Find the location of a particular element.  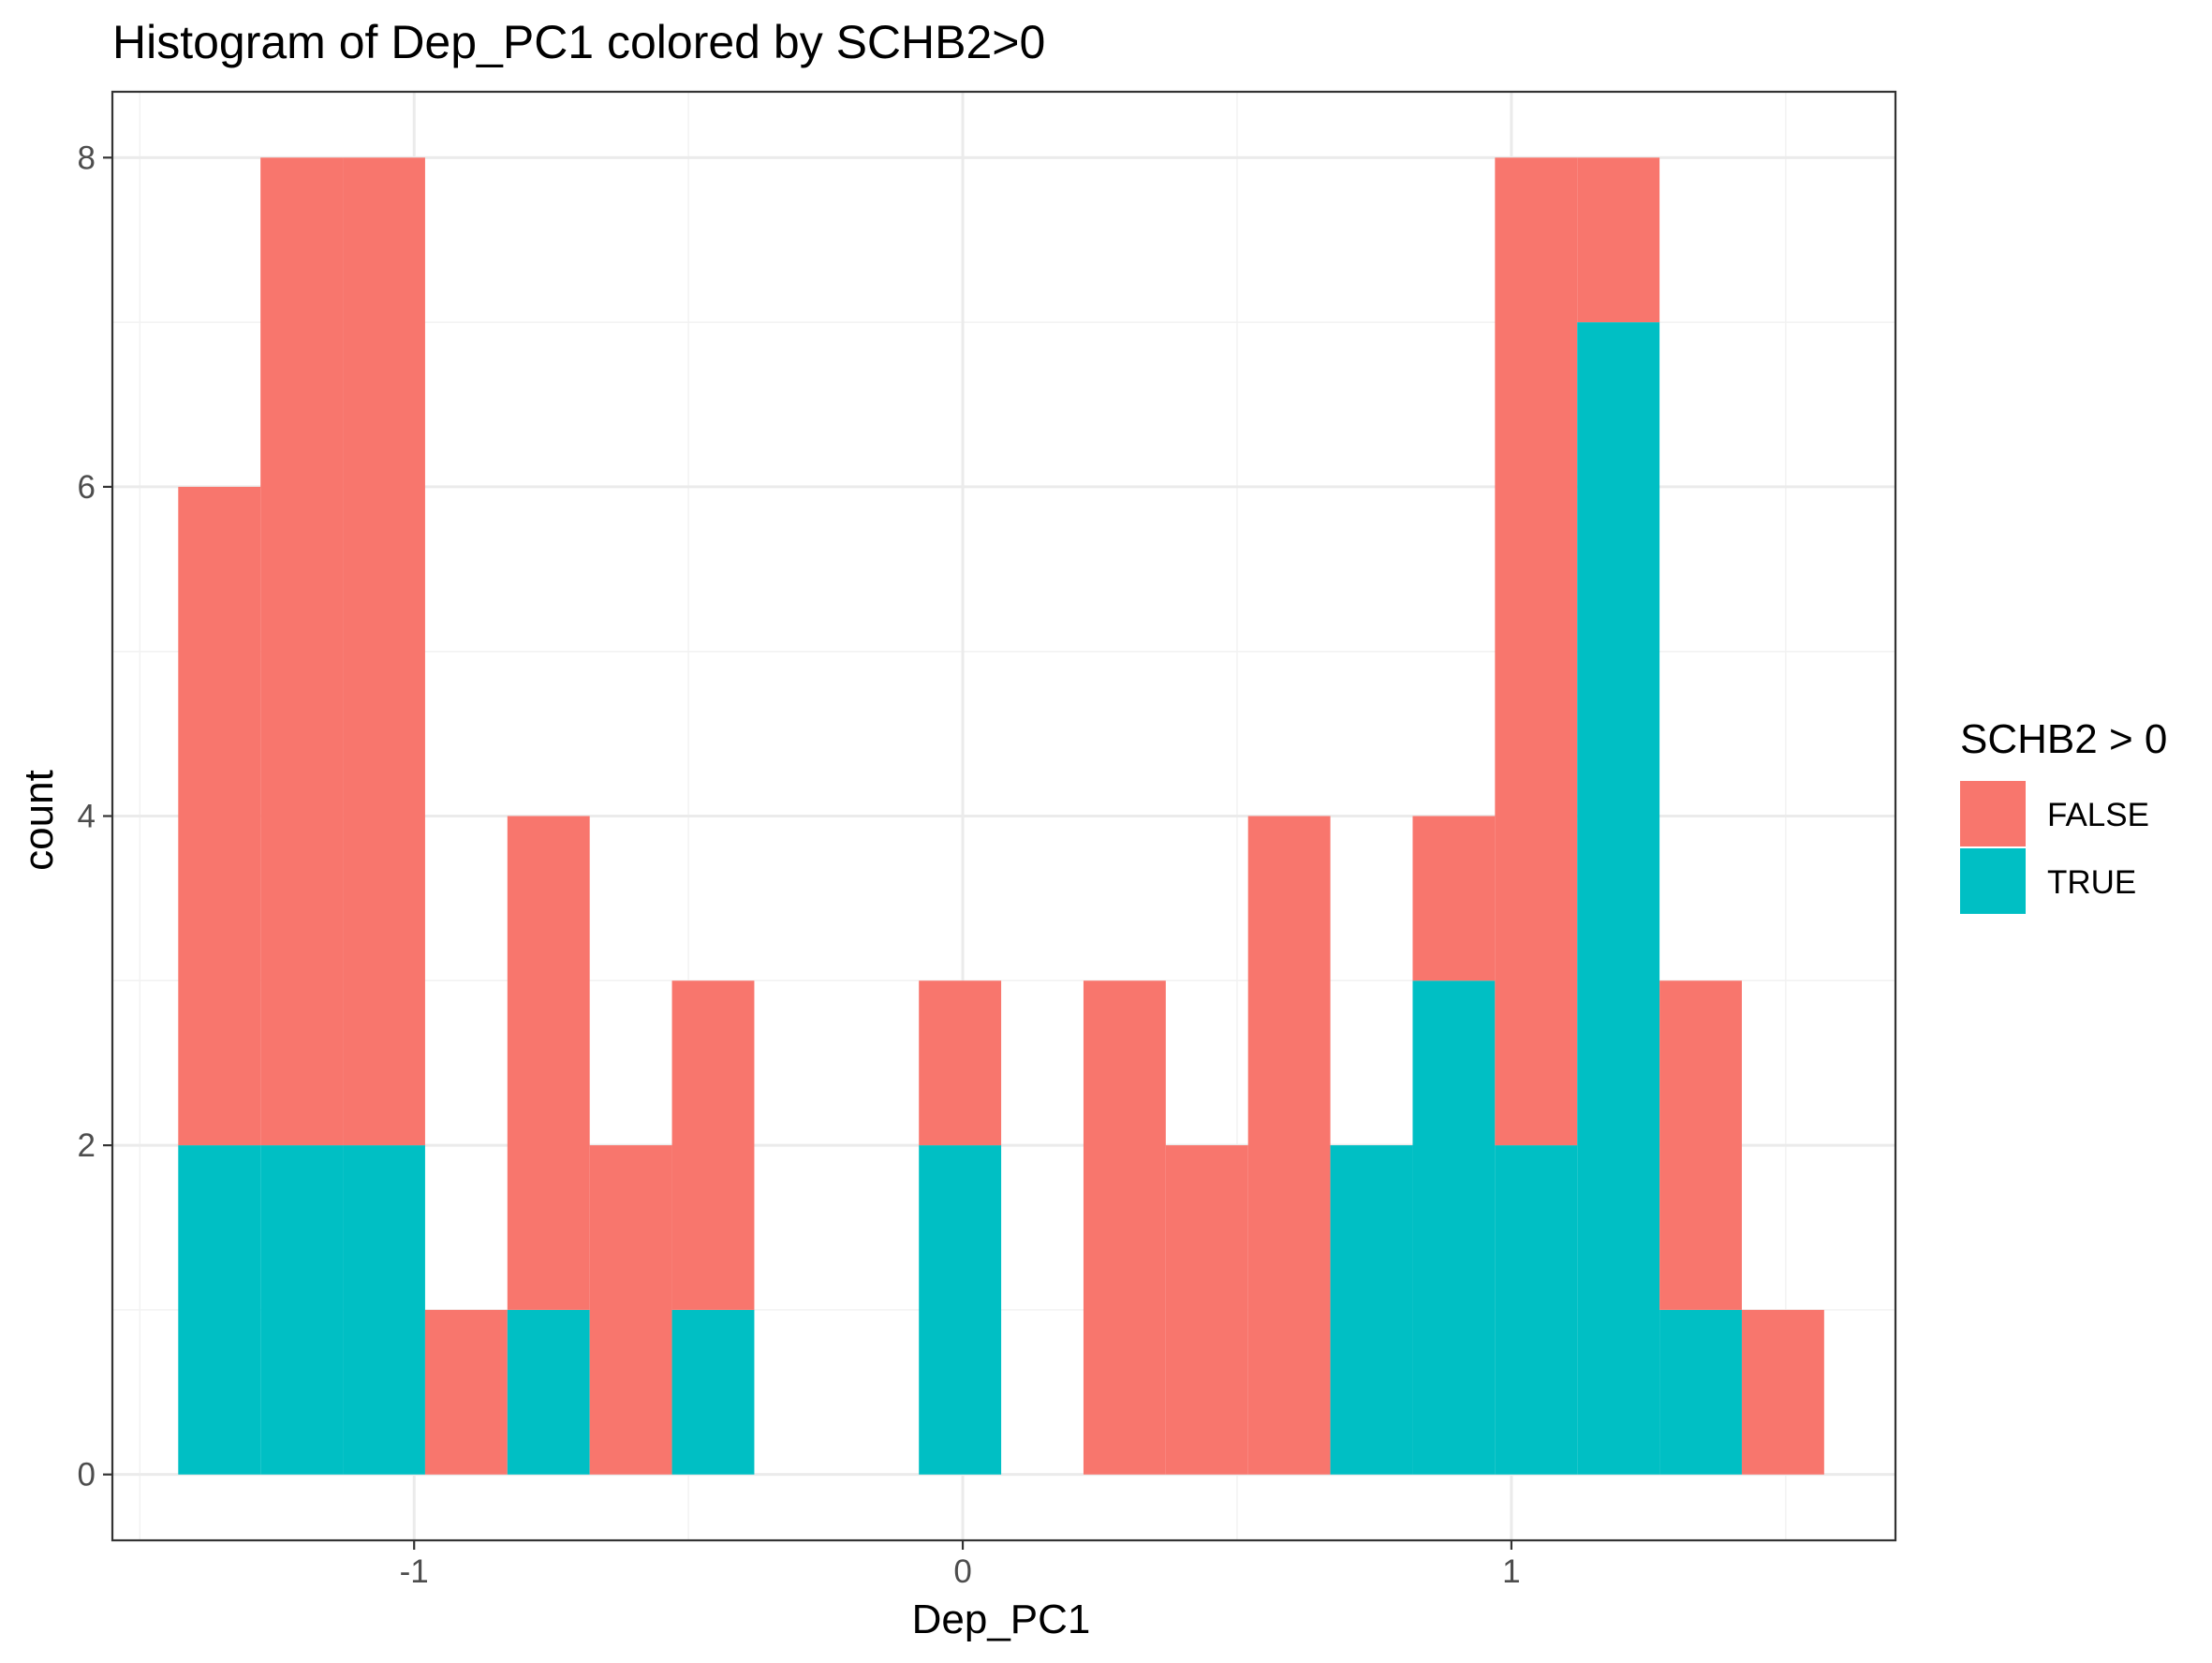

legend: SCHB2 > 0 FALSE TRUE is located at coordinates (2063, 815).